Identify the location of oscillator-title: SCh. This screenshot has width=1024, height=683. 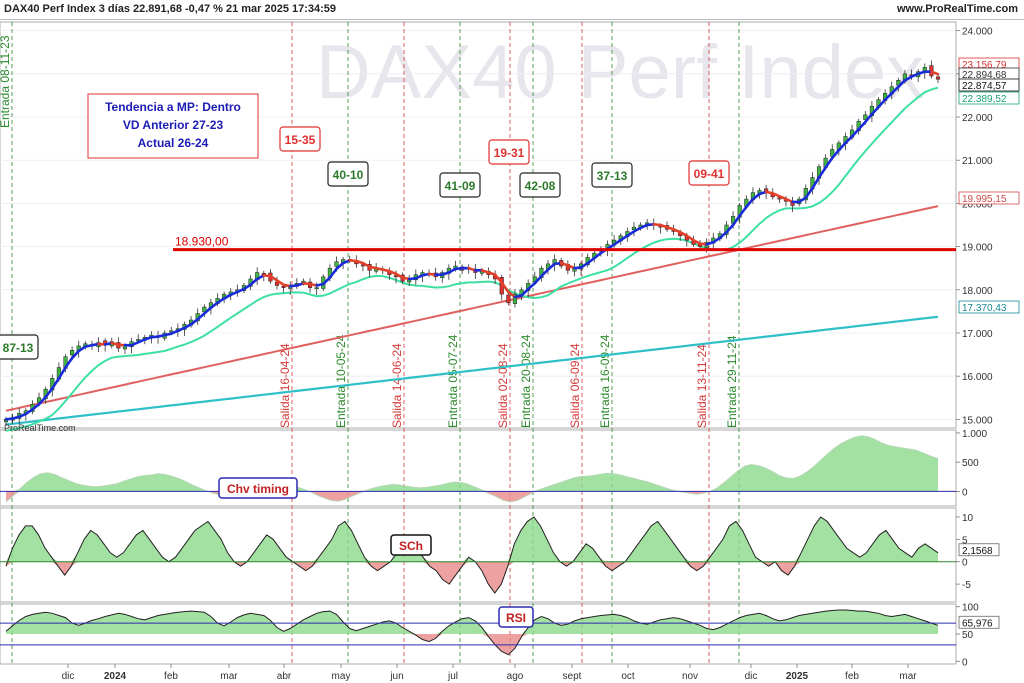
(411, 545).